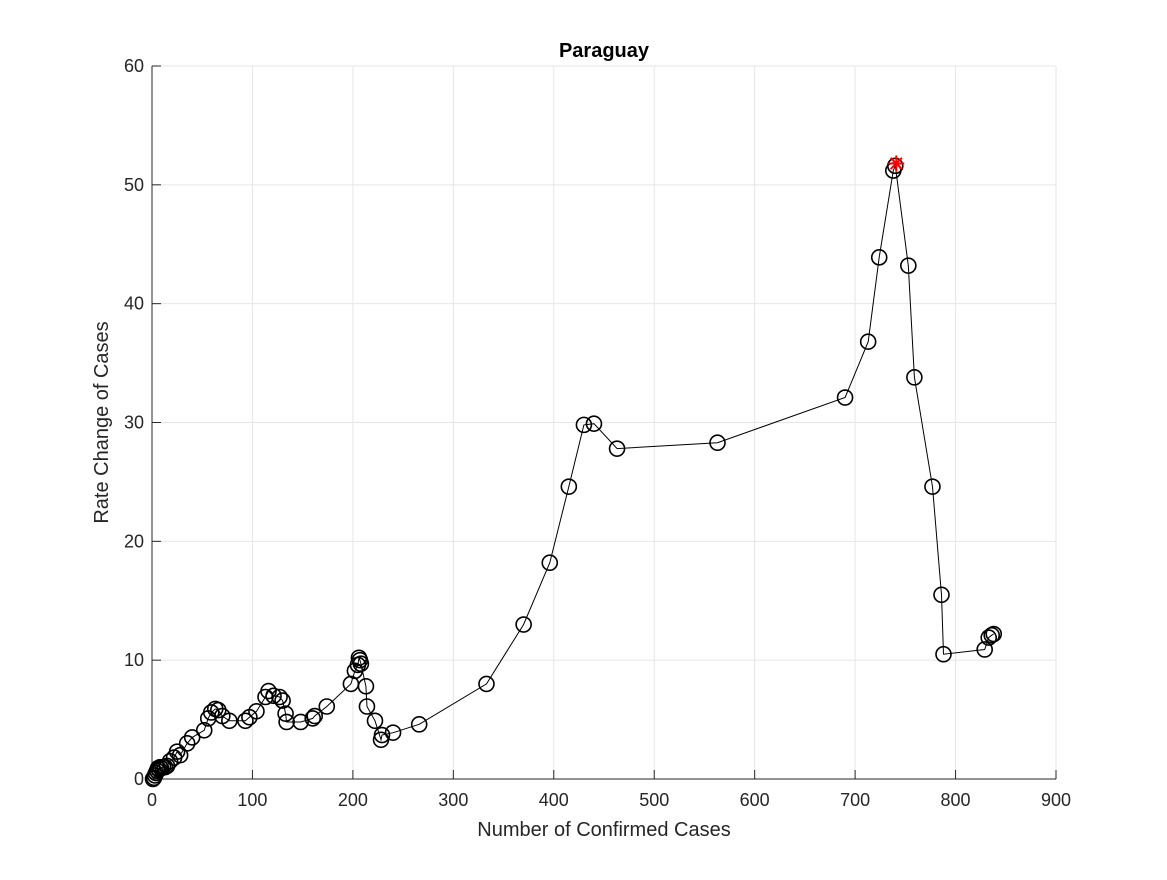 The image size is (1167, 880). What do you see at coordinates (134, 541) in the screenshot?
I see `y-tick-label: 20` at bounding box center [134, 541].